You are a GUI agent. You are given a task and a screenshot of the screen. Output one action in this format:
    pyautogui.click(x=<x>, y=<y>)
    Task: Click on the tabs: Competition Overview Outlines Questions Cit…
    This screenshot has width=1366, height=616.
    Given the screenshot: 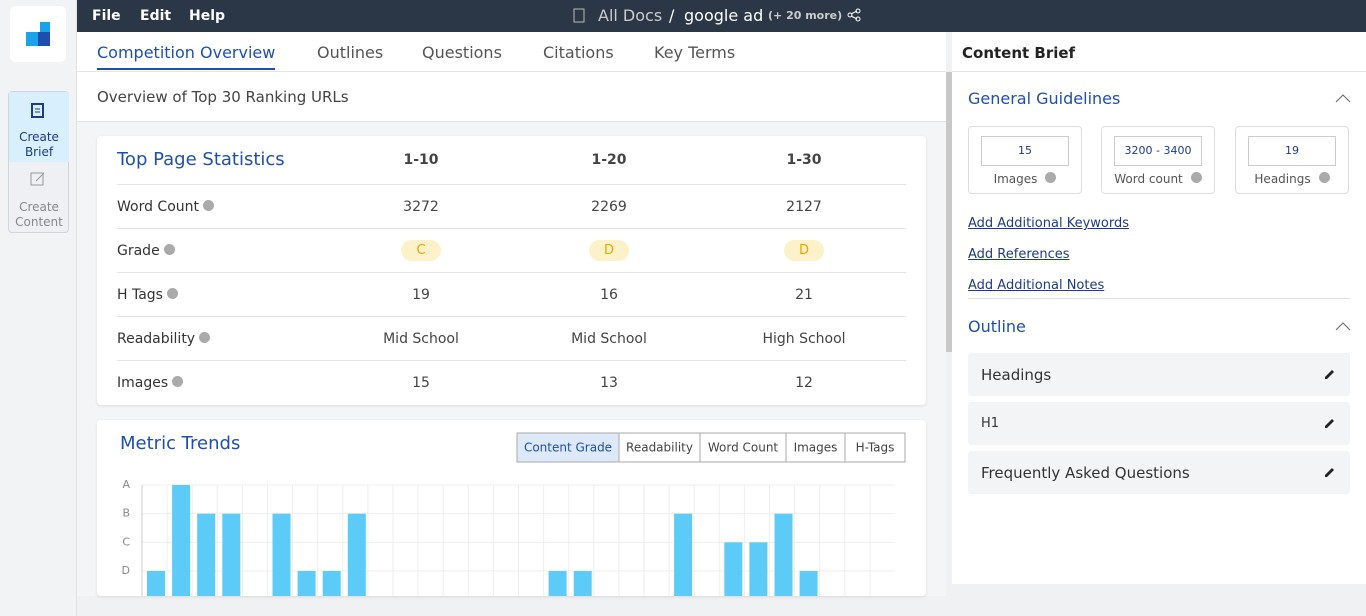 What is the action you would take?
    pyautogui.click(x=511, y=52)
    